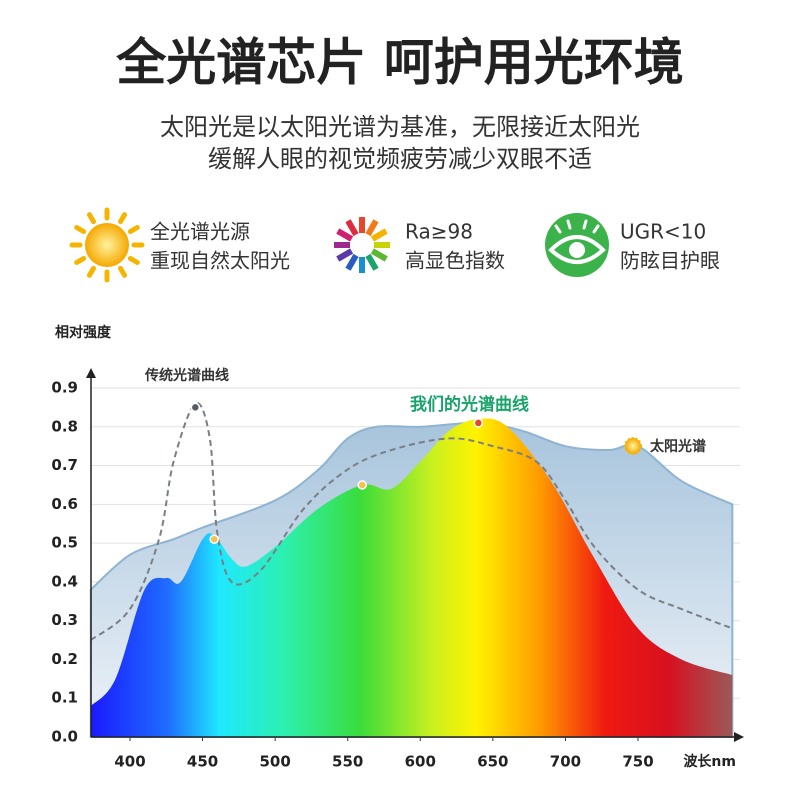 This screenshot has width=800, height=804. Describe the element at coordinates (91, 373) in the screenshot. I see `y-arrow` at that location.